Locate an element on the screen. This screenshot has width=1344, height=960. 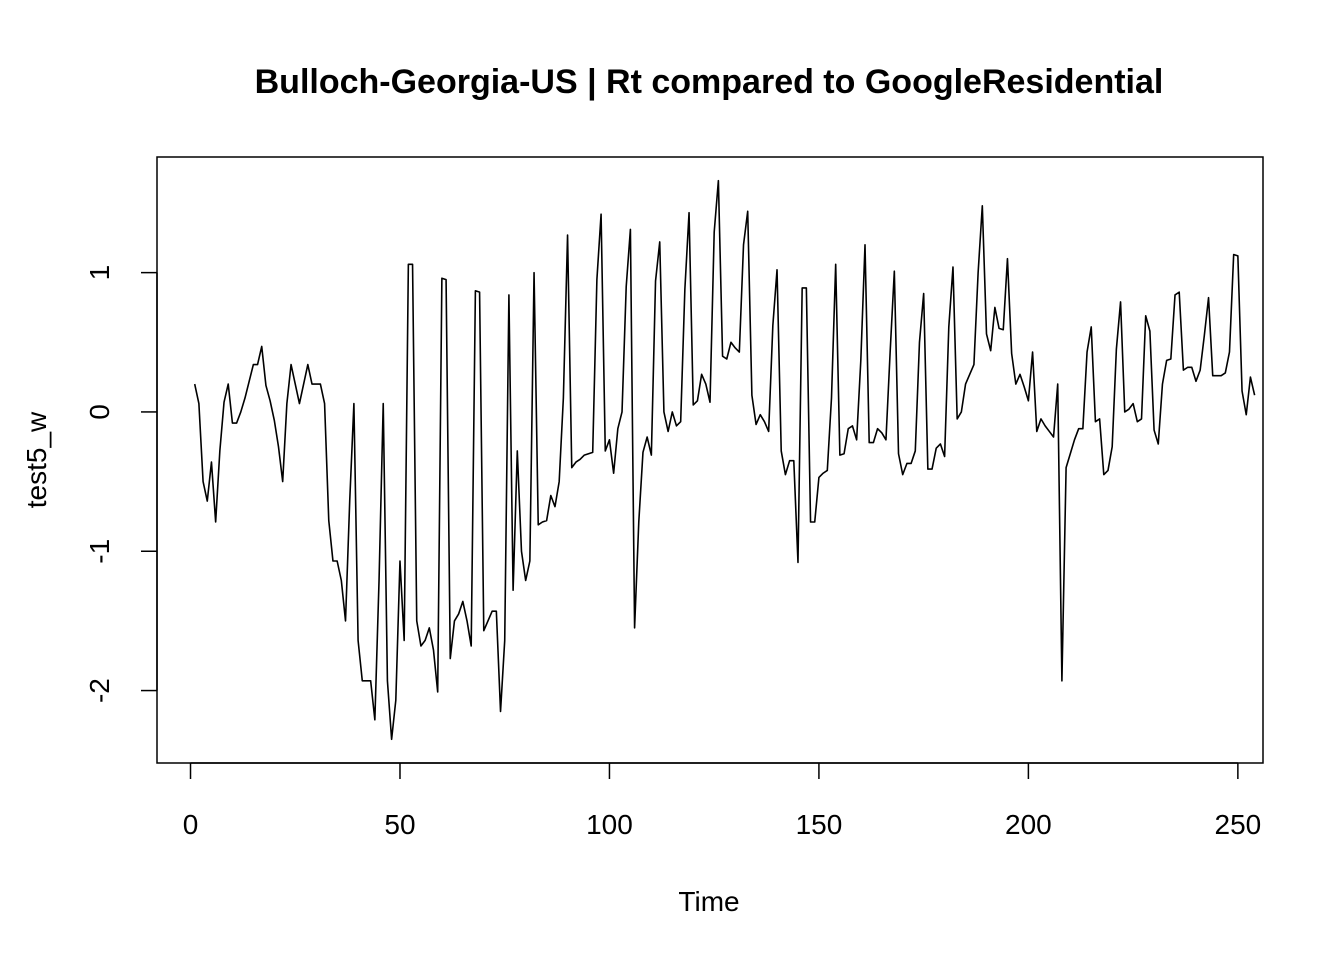
x-axis: 0 50 100 150 200 250 is located at coordinates (722, 801).